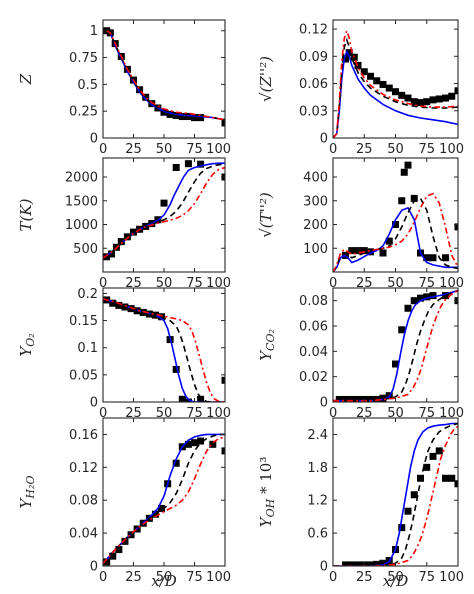  Describe the element at coordinates (267, 345) in the screenshot. I see `y-axis-label: YCO₂` at that location.